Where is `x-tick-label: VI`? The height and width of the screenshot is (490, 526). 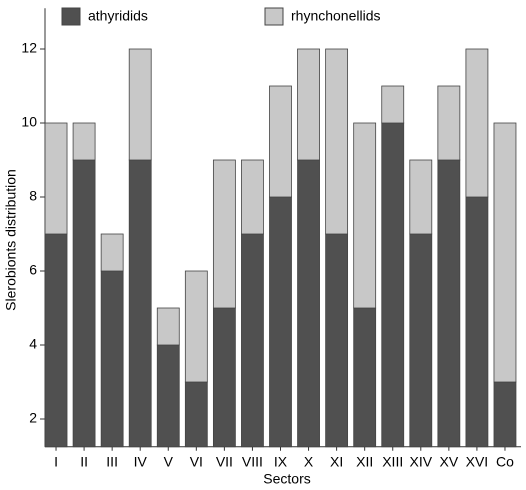 x-tick-label: VI is located at coordinates (196, 461).